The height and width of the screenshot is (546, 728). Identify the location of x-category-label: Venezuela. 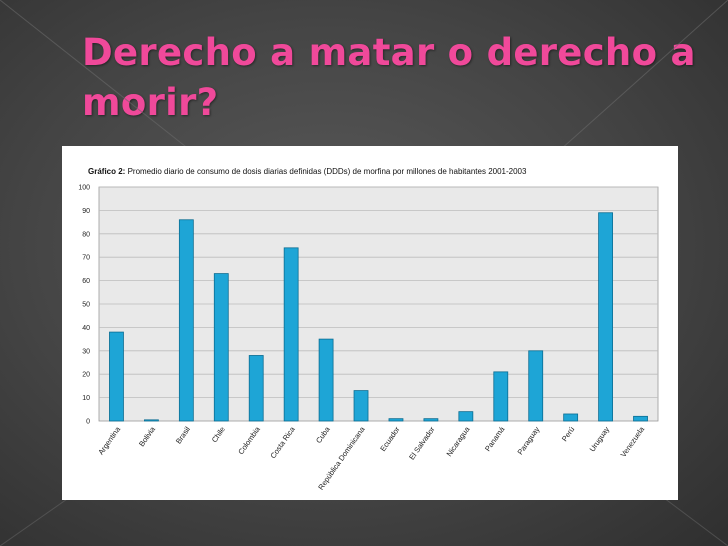
(633, 441).